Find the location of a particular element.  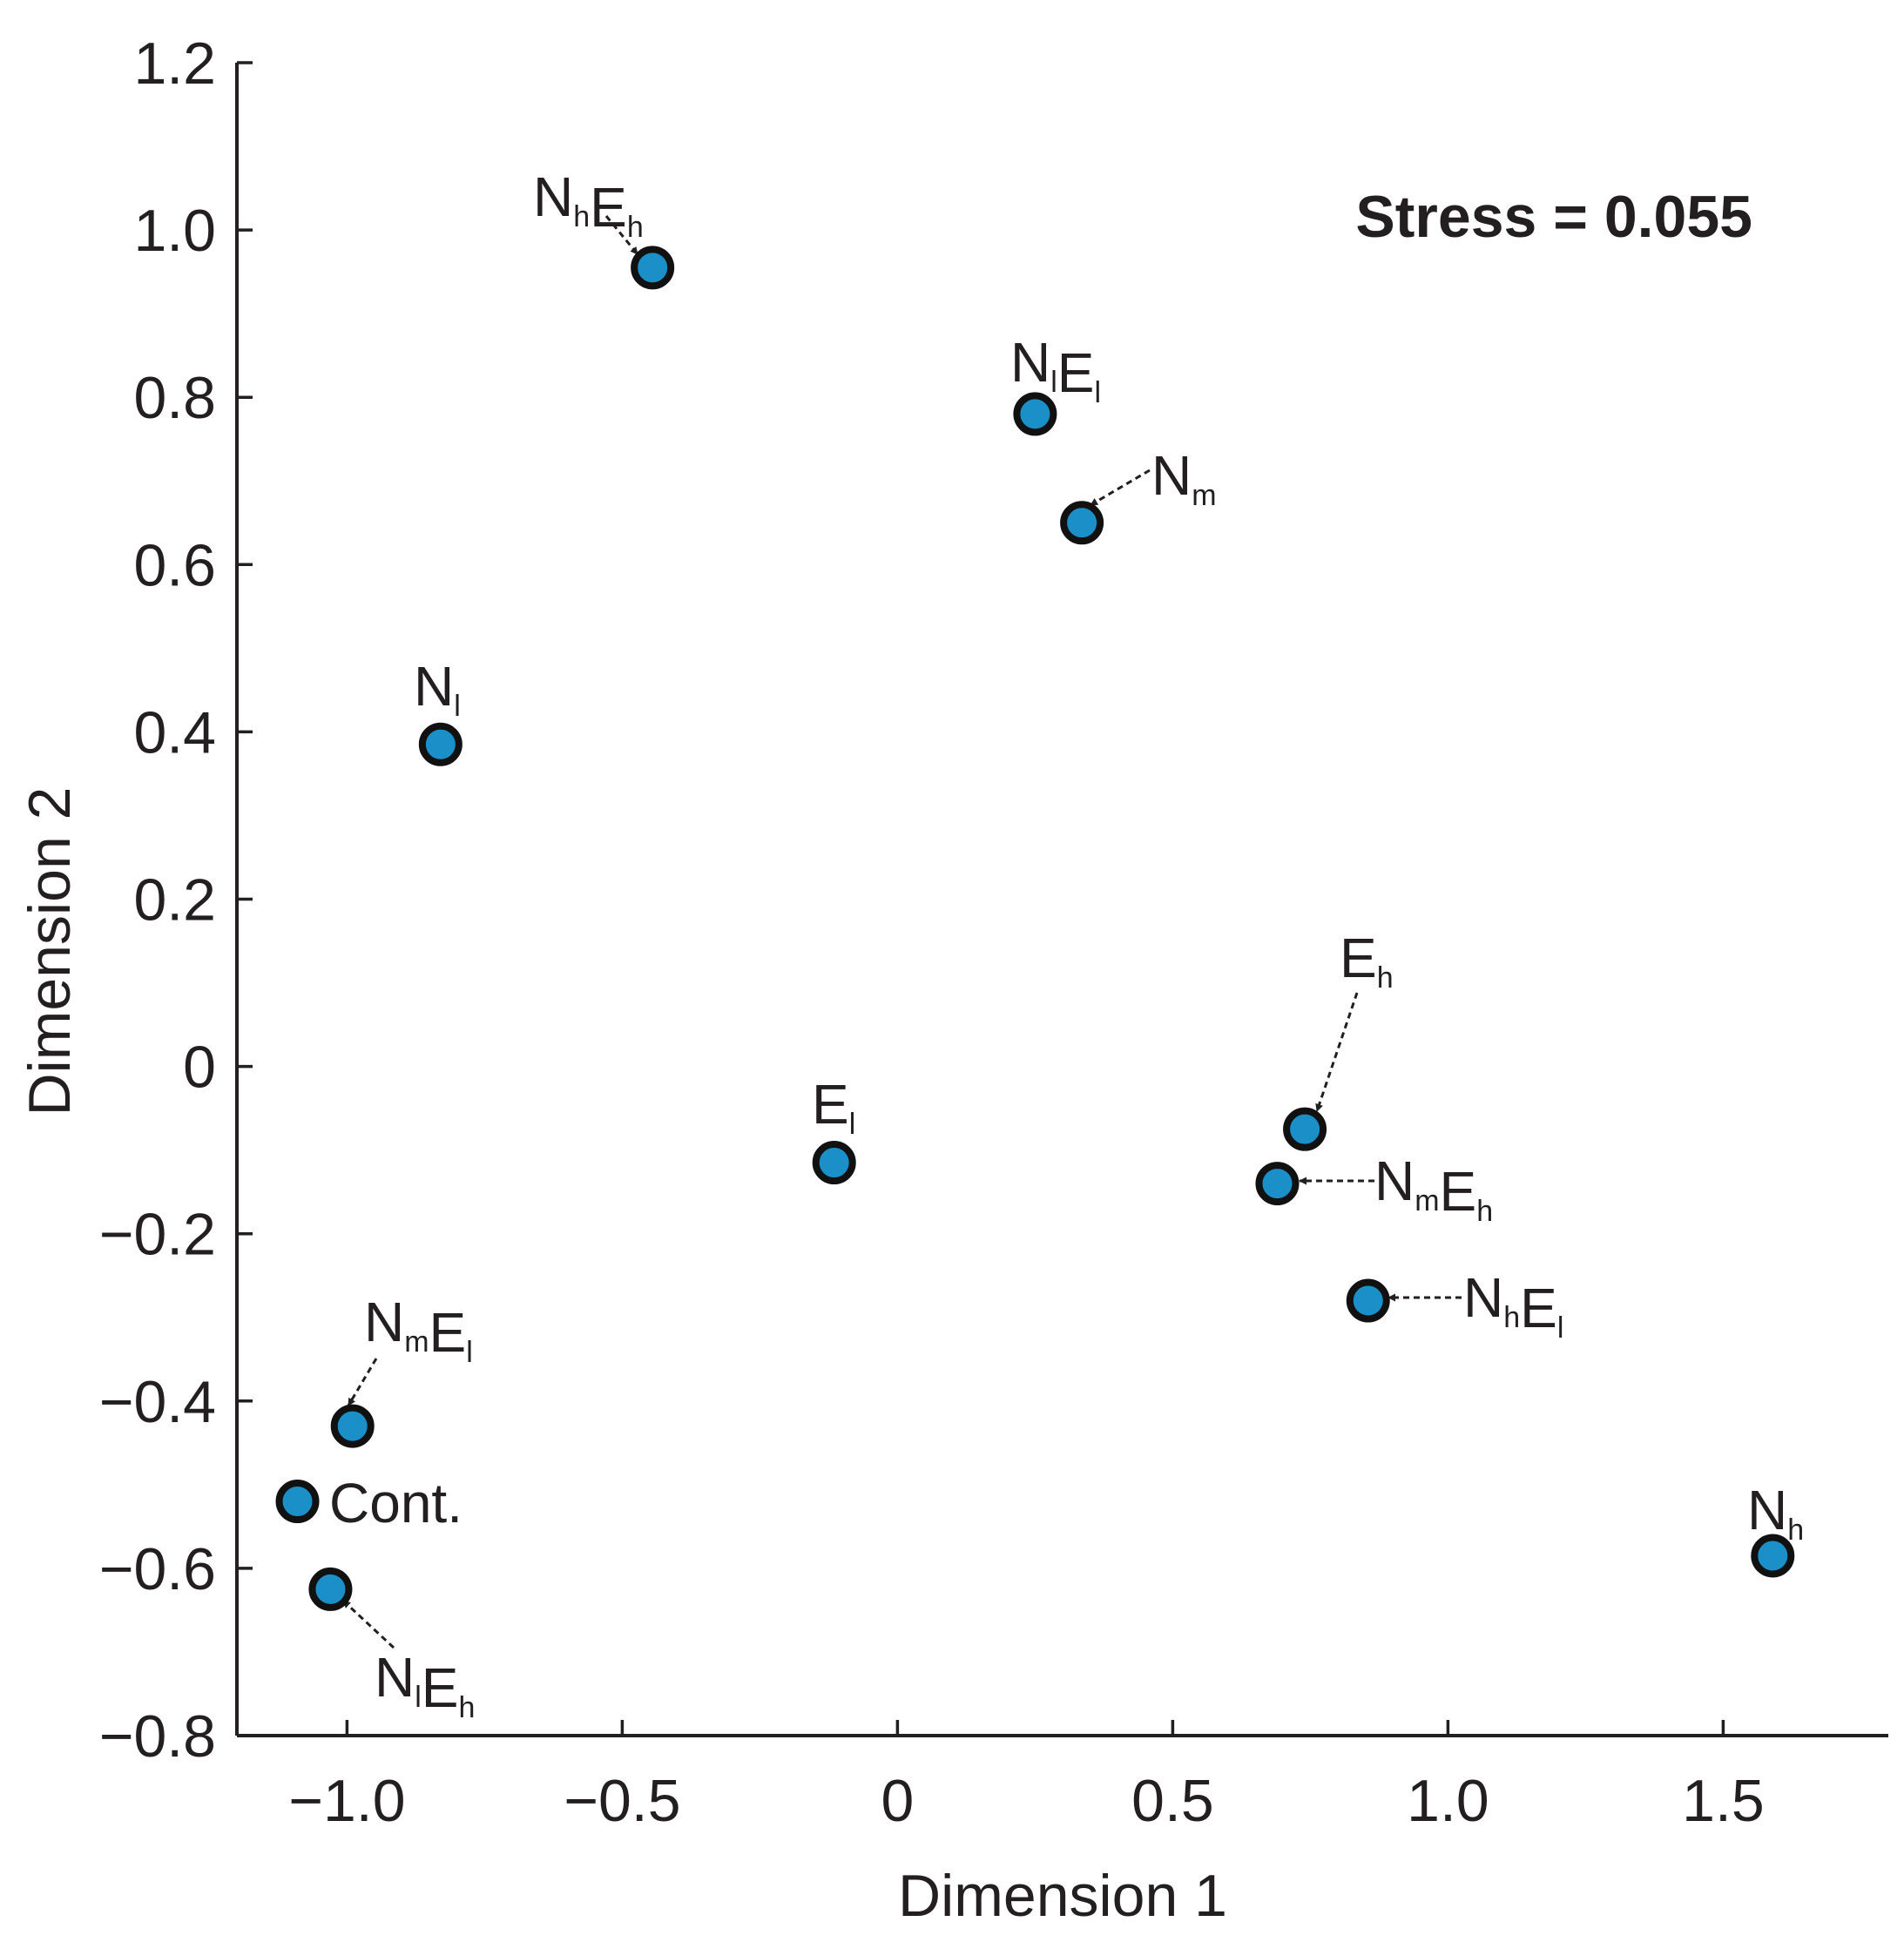

stress-annotation: Stress = 0.055 is located at coordinates (1553, 217).